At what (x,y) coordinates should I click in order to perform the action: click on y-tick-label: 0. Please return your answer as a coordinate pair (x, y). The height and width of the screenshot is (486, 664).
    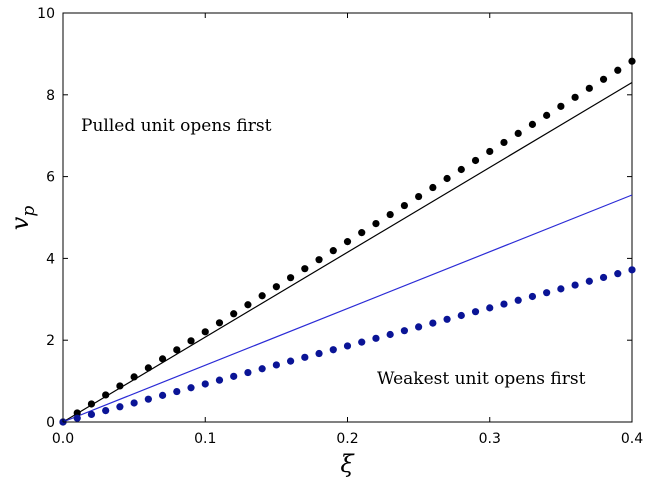
    Looking at the image, I should click on (50, 423).